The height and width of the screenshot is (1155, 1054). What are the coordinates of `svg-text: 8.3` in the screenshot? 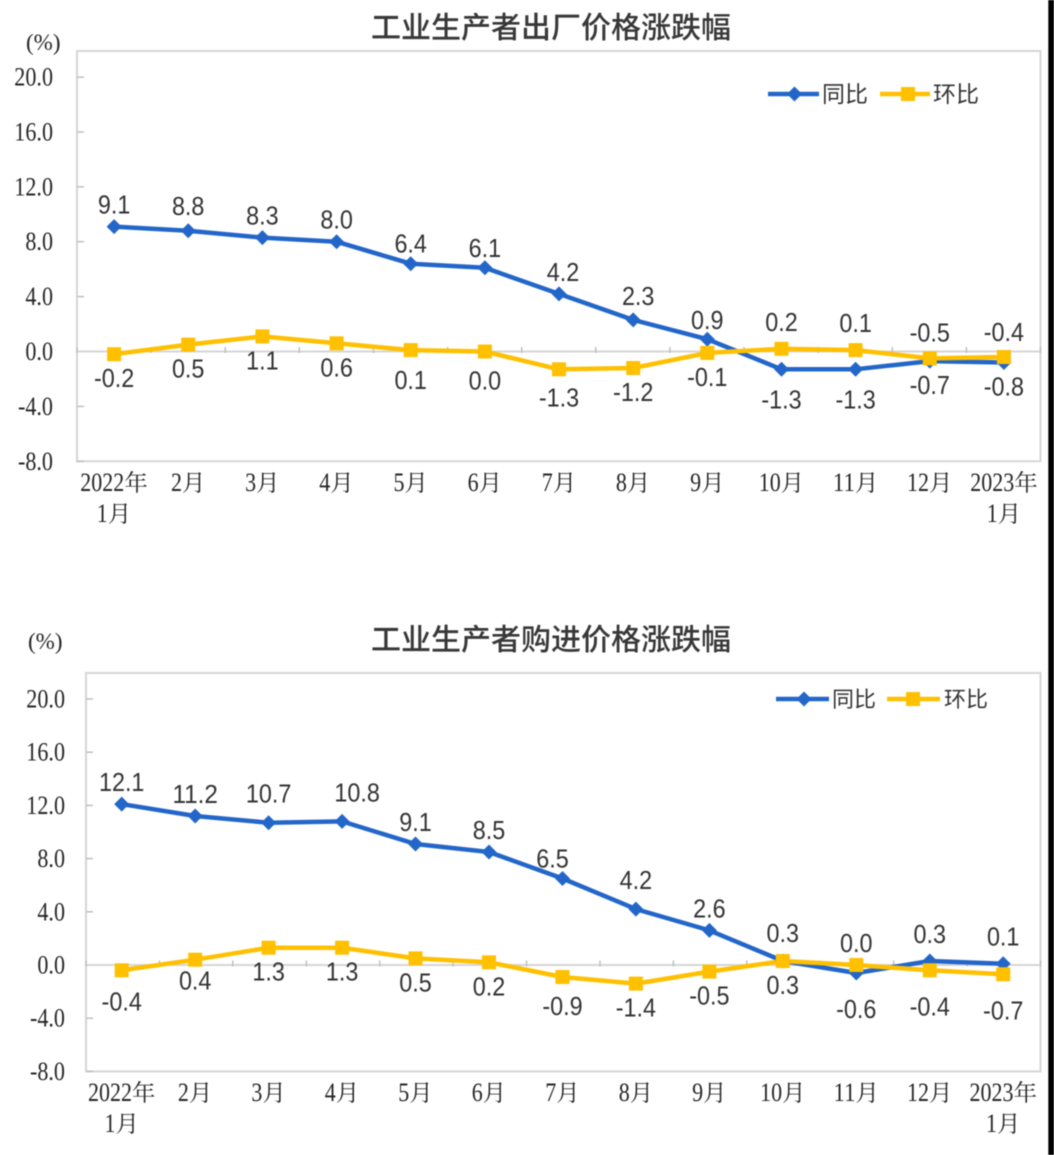 It's located at (262, 216).